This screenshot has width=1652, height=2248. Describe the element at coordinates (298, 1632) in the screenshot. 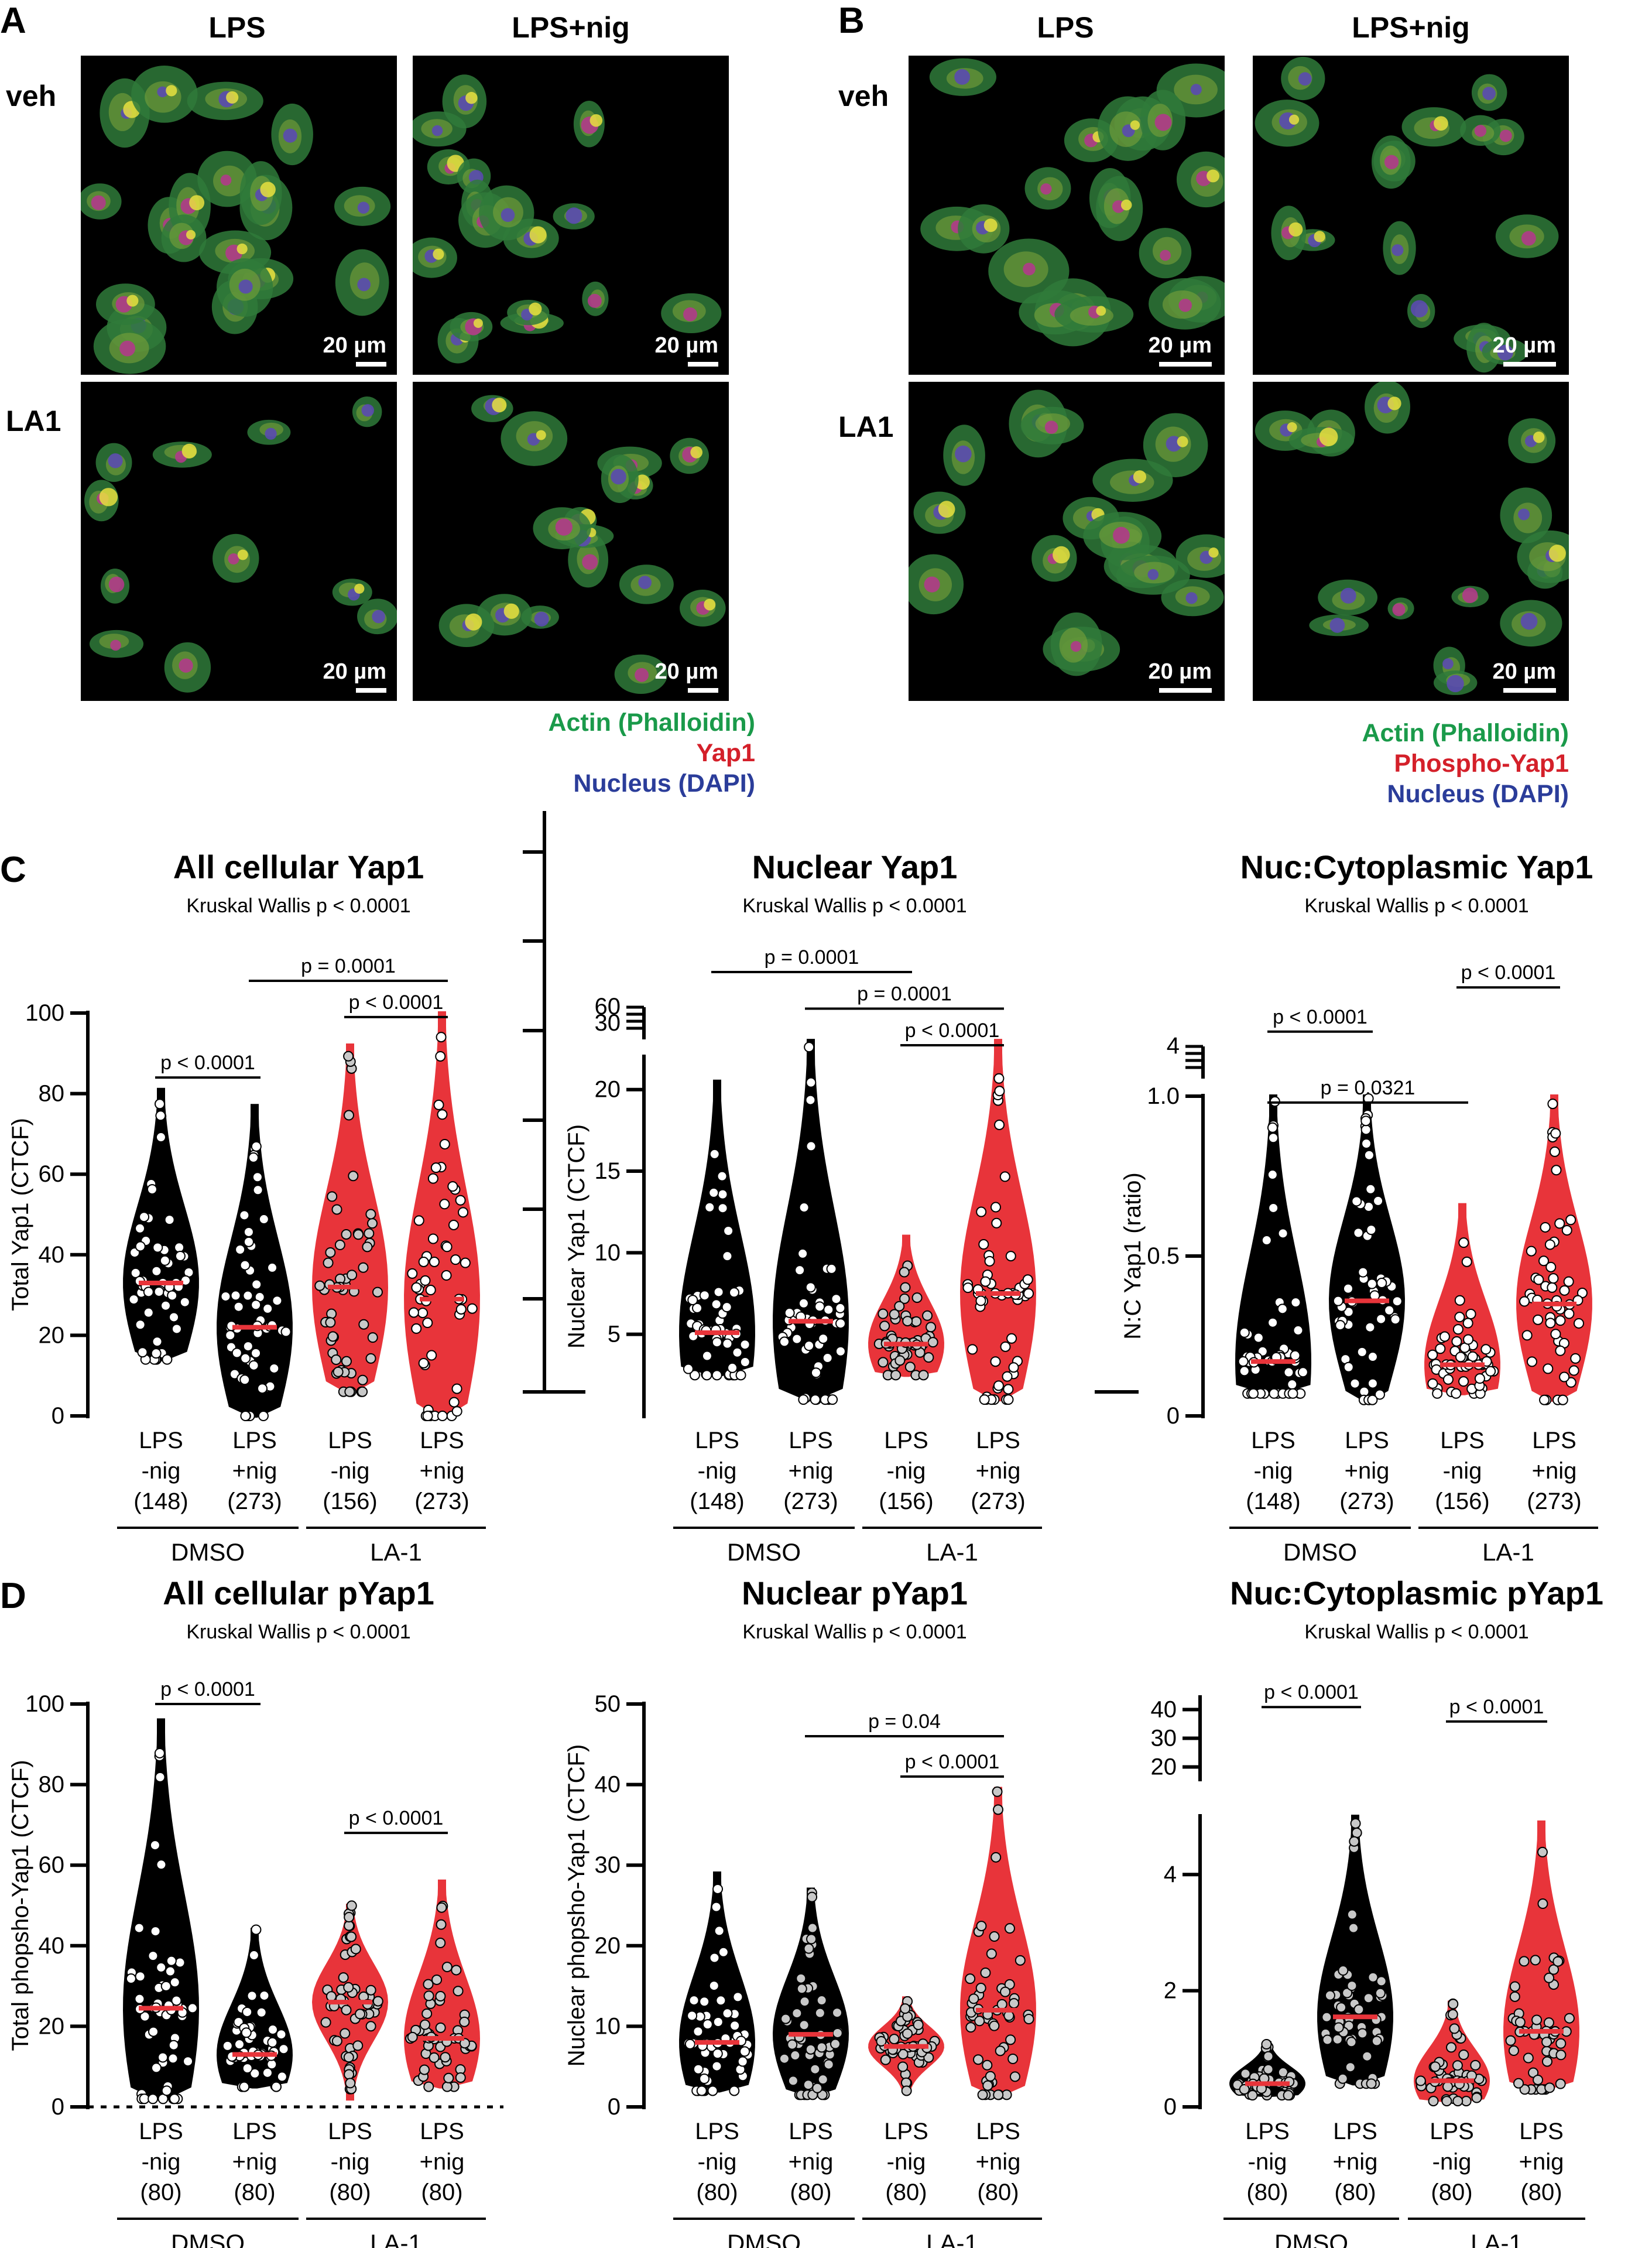

I see `chart-subtitle: Kruskal Wallis p < 0.0001` at that location.